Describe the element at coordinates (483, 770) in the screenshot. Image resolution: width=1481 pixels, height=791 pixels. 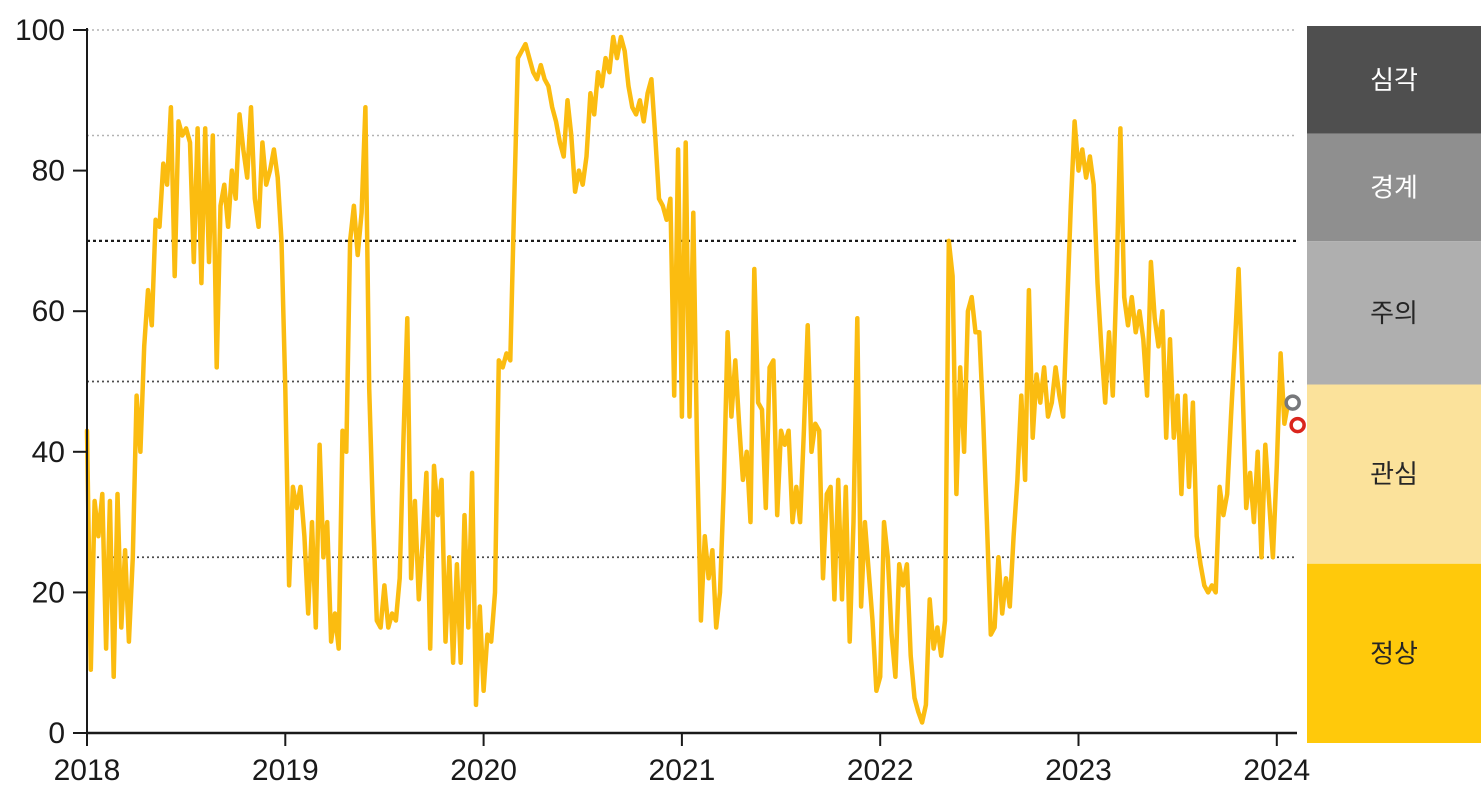
I see `x-tick-label-2020: 2020` at that location.